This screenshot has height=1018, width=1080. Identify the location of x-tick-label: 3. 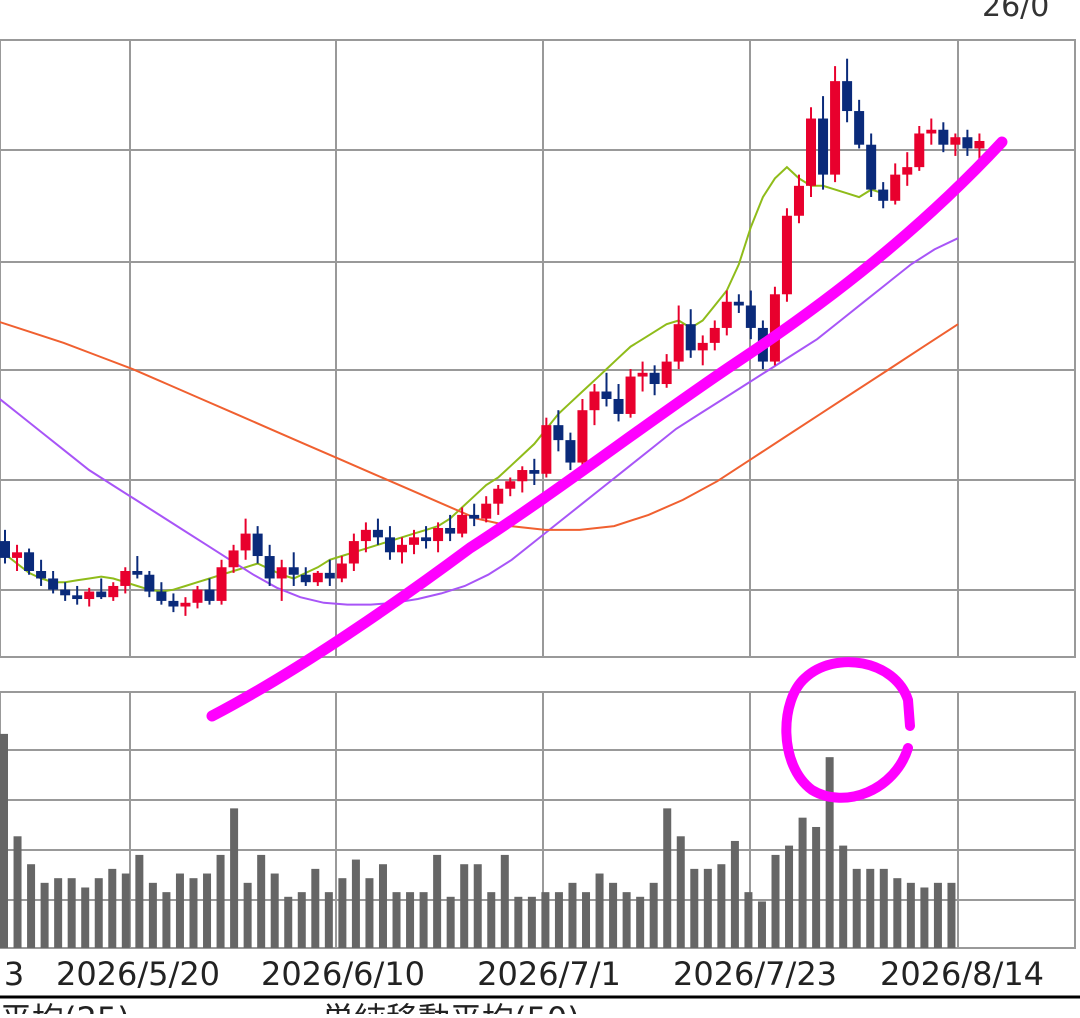
(14, 974).